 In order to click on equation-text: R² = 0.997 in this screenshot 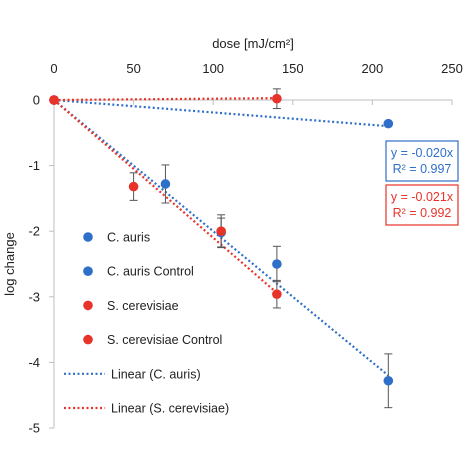, I will do `click(422, 169)`.